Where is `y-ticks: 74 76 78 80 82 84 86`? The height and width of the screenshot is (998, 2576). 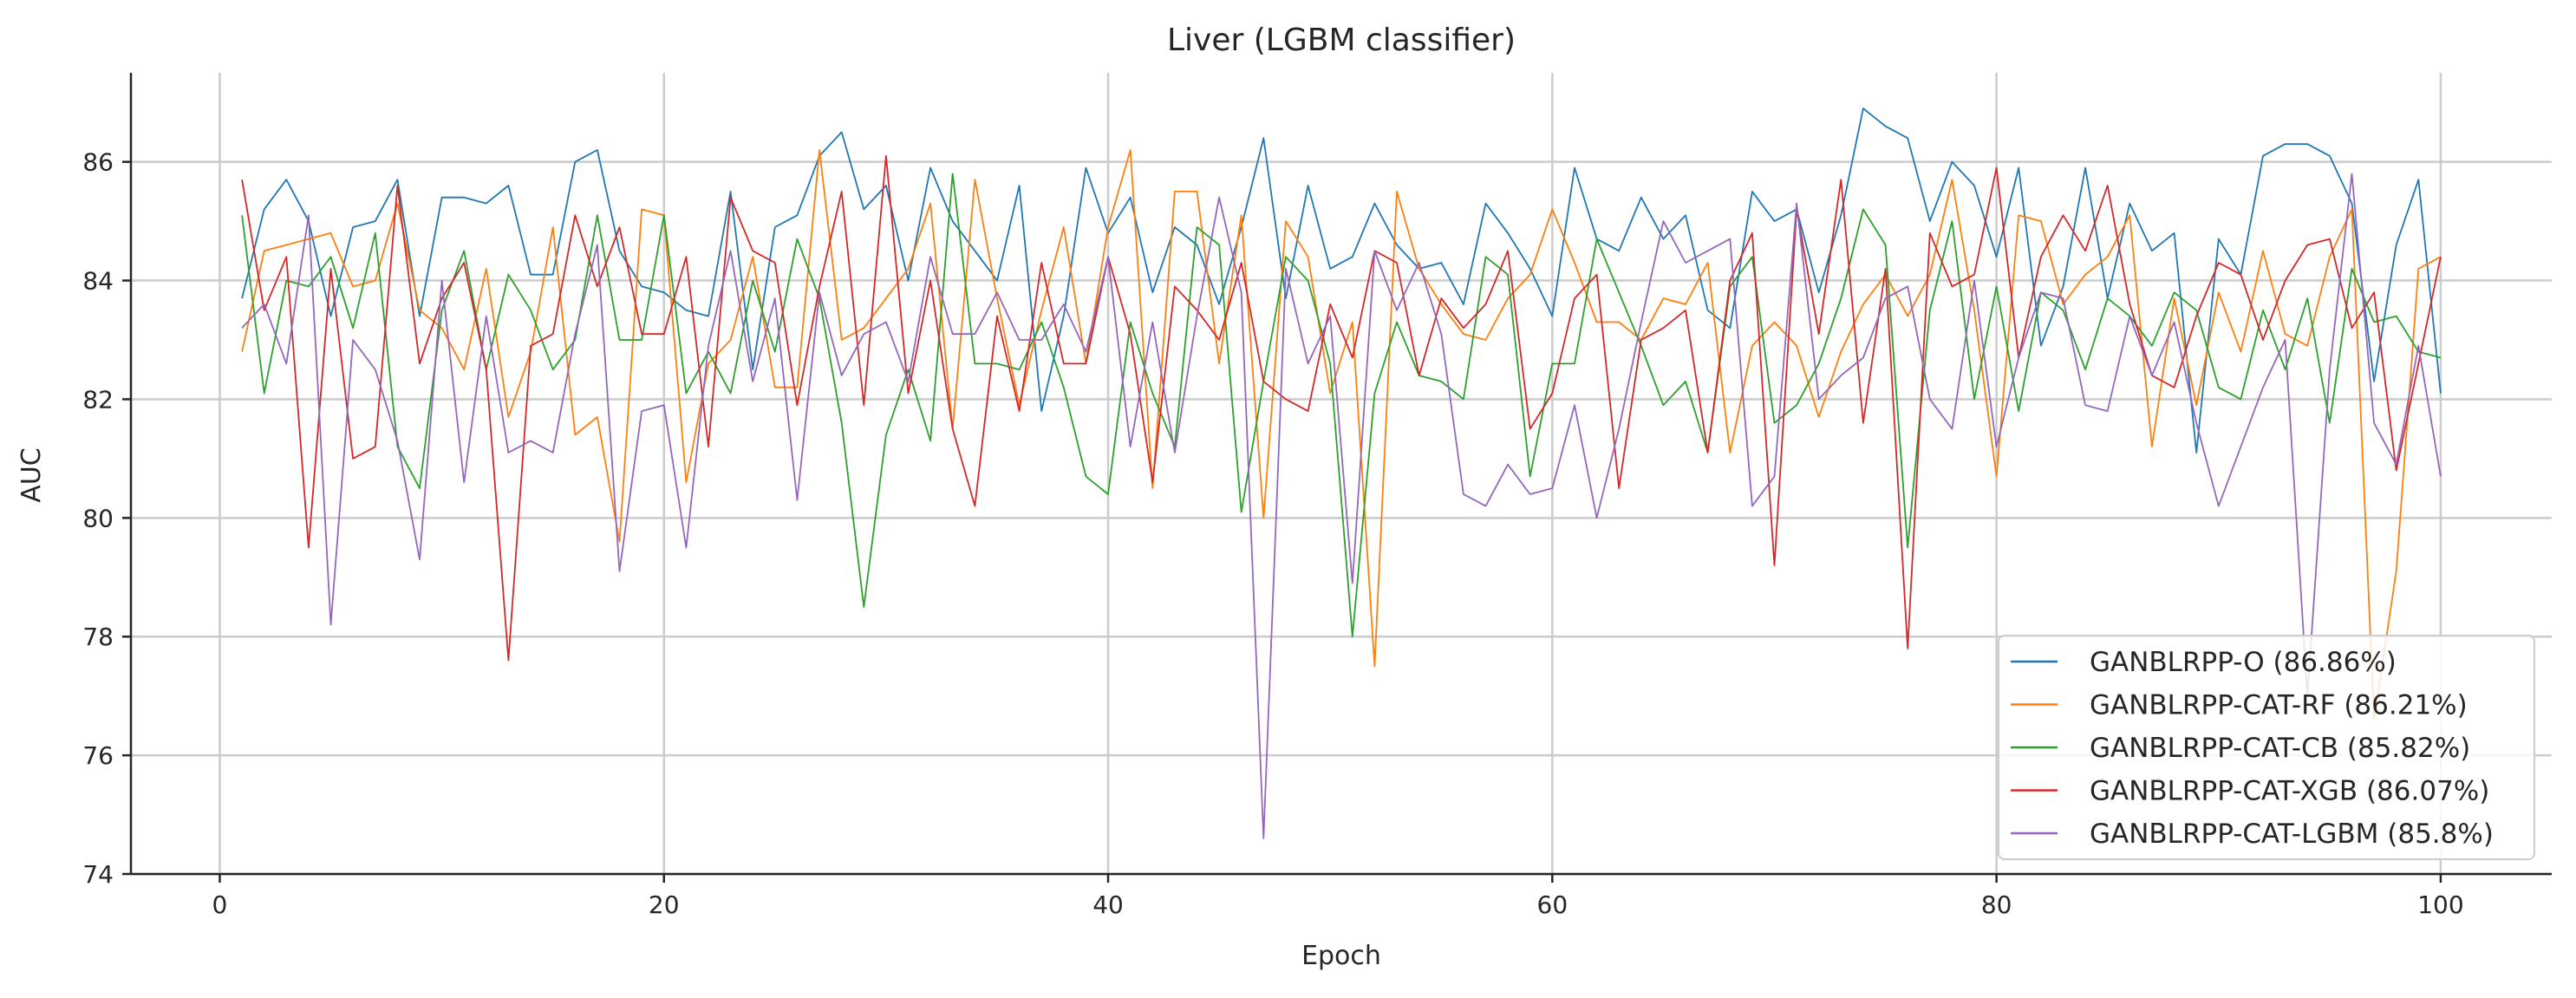 y-ticks: 74 76 78 80 82 84 86 is located at coordinates (107, 518).